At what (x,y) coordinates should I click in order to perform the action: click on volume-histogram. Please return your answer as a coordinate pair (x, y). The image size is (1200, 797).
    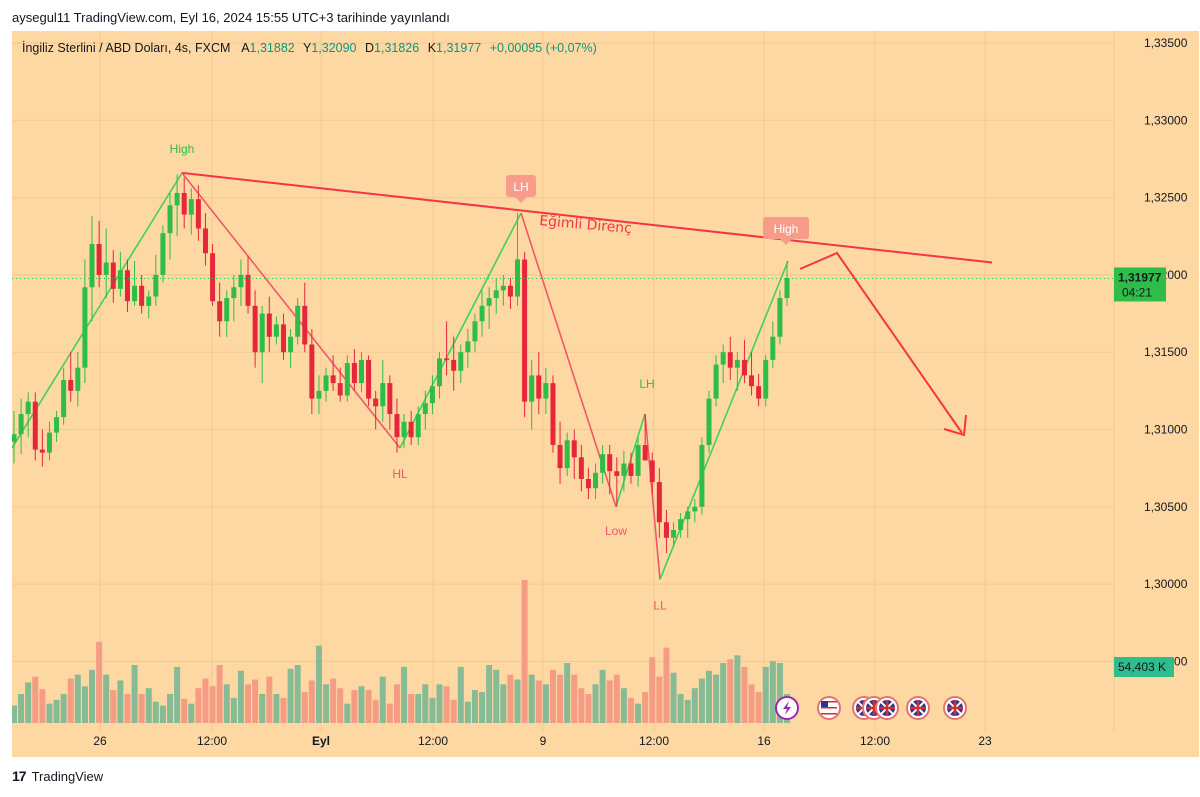
    Looking at the image, I should click on (401, 651).